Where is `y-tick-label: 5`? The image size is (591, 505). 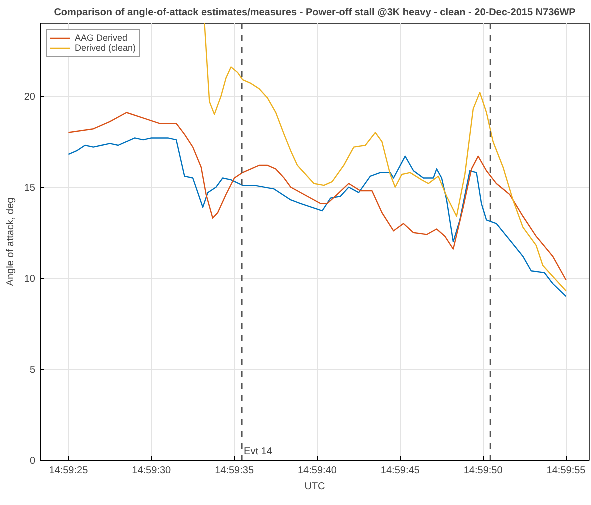 y-tick-label: 5 is located at coordinates (33, 370).